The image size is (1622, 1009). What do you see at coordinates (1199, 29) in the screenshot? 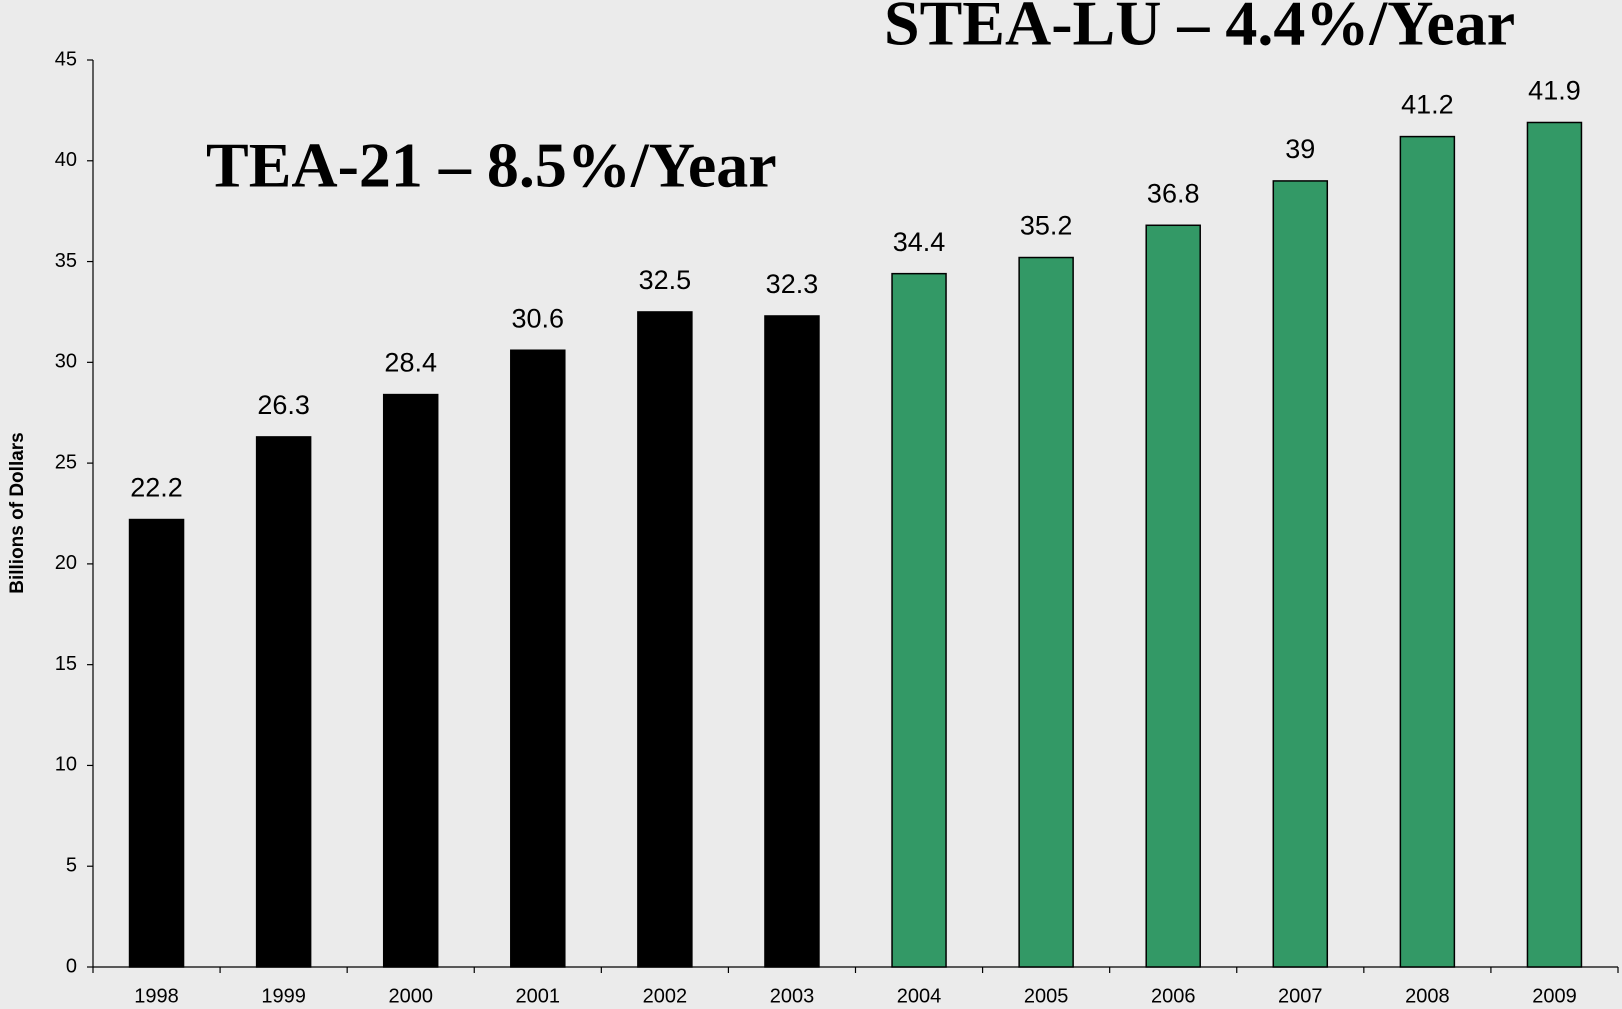
I see `annotation: STEA-LU – 4.4%/Year` at bounding box center [1199, 29].